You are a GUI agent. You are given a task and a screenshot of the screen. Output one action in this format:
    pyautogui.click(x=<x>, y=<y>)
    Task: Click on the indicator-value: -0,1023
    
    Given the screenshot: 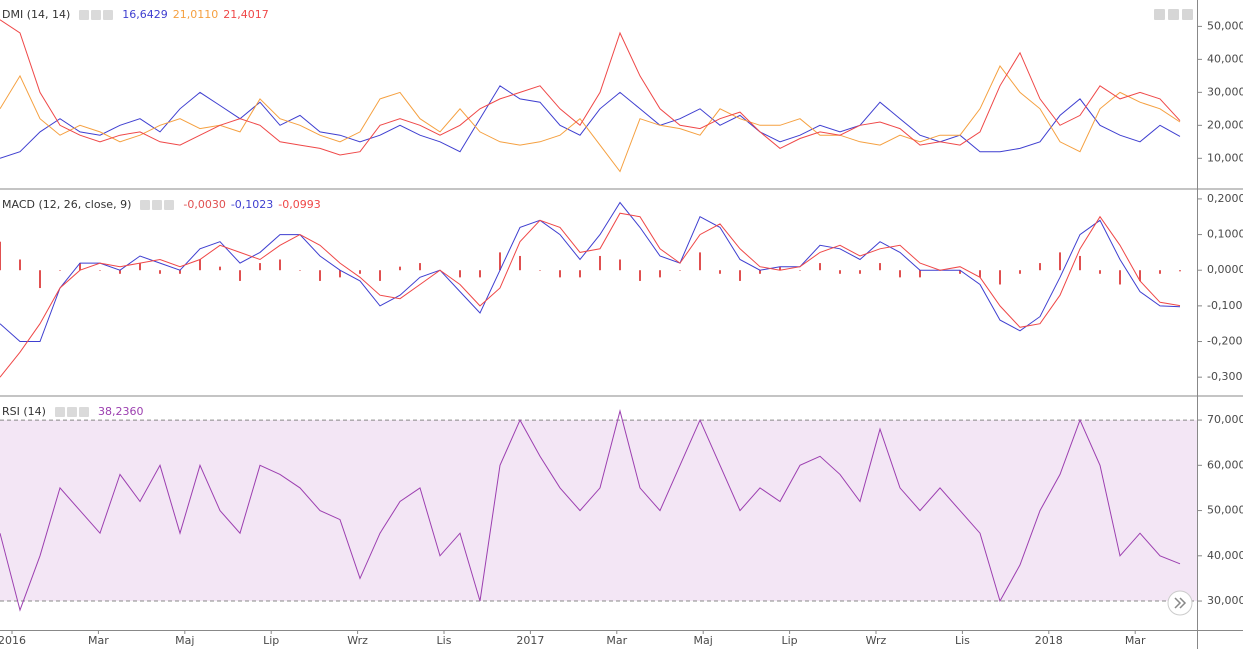 What is the action you would take?
    pyautogui.click(x=252, y=204)
    